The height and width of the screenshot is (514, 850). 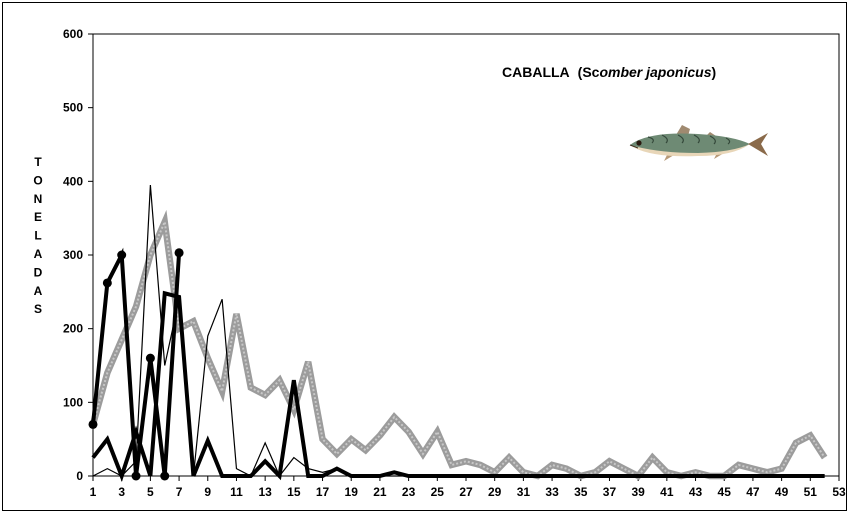 What do you see at coordinates (698, 143) in the screenshot?
I see `mackerel-fish-icon` at bounding box center [698, 143].